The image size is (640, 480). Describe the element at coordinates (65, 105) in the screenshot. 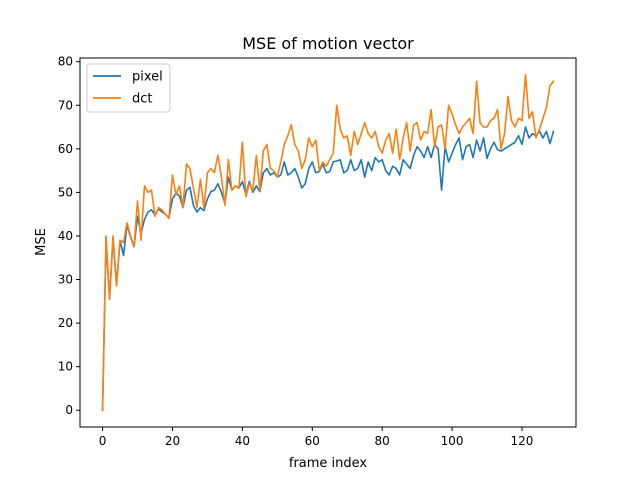

I see `y-tick-label: 70` at that location.